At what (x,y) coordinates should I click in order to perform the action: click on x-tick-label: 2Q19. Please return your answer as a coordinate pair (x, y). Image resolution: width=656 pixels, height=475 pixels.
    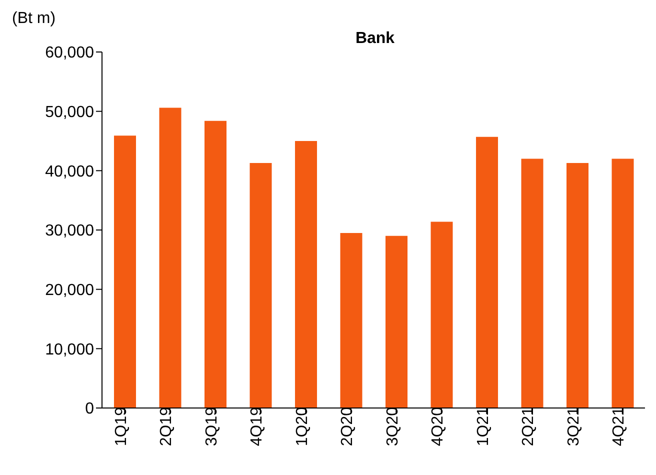
    Looking at the image, I should click on (167, 426).